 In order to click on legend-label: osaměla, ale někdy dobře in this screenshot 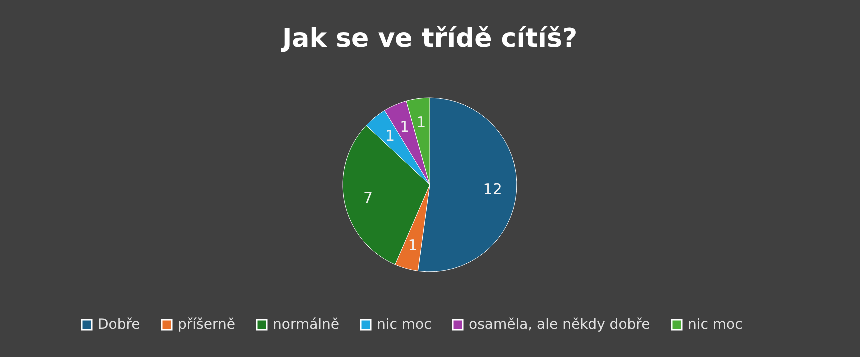, I will do `click(559, 325)`.